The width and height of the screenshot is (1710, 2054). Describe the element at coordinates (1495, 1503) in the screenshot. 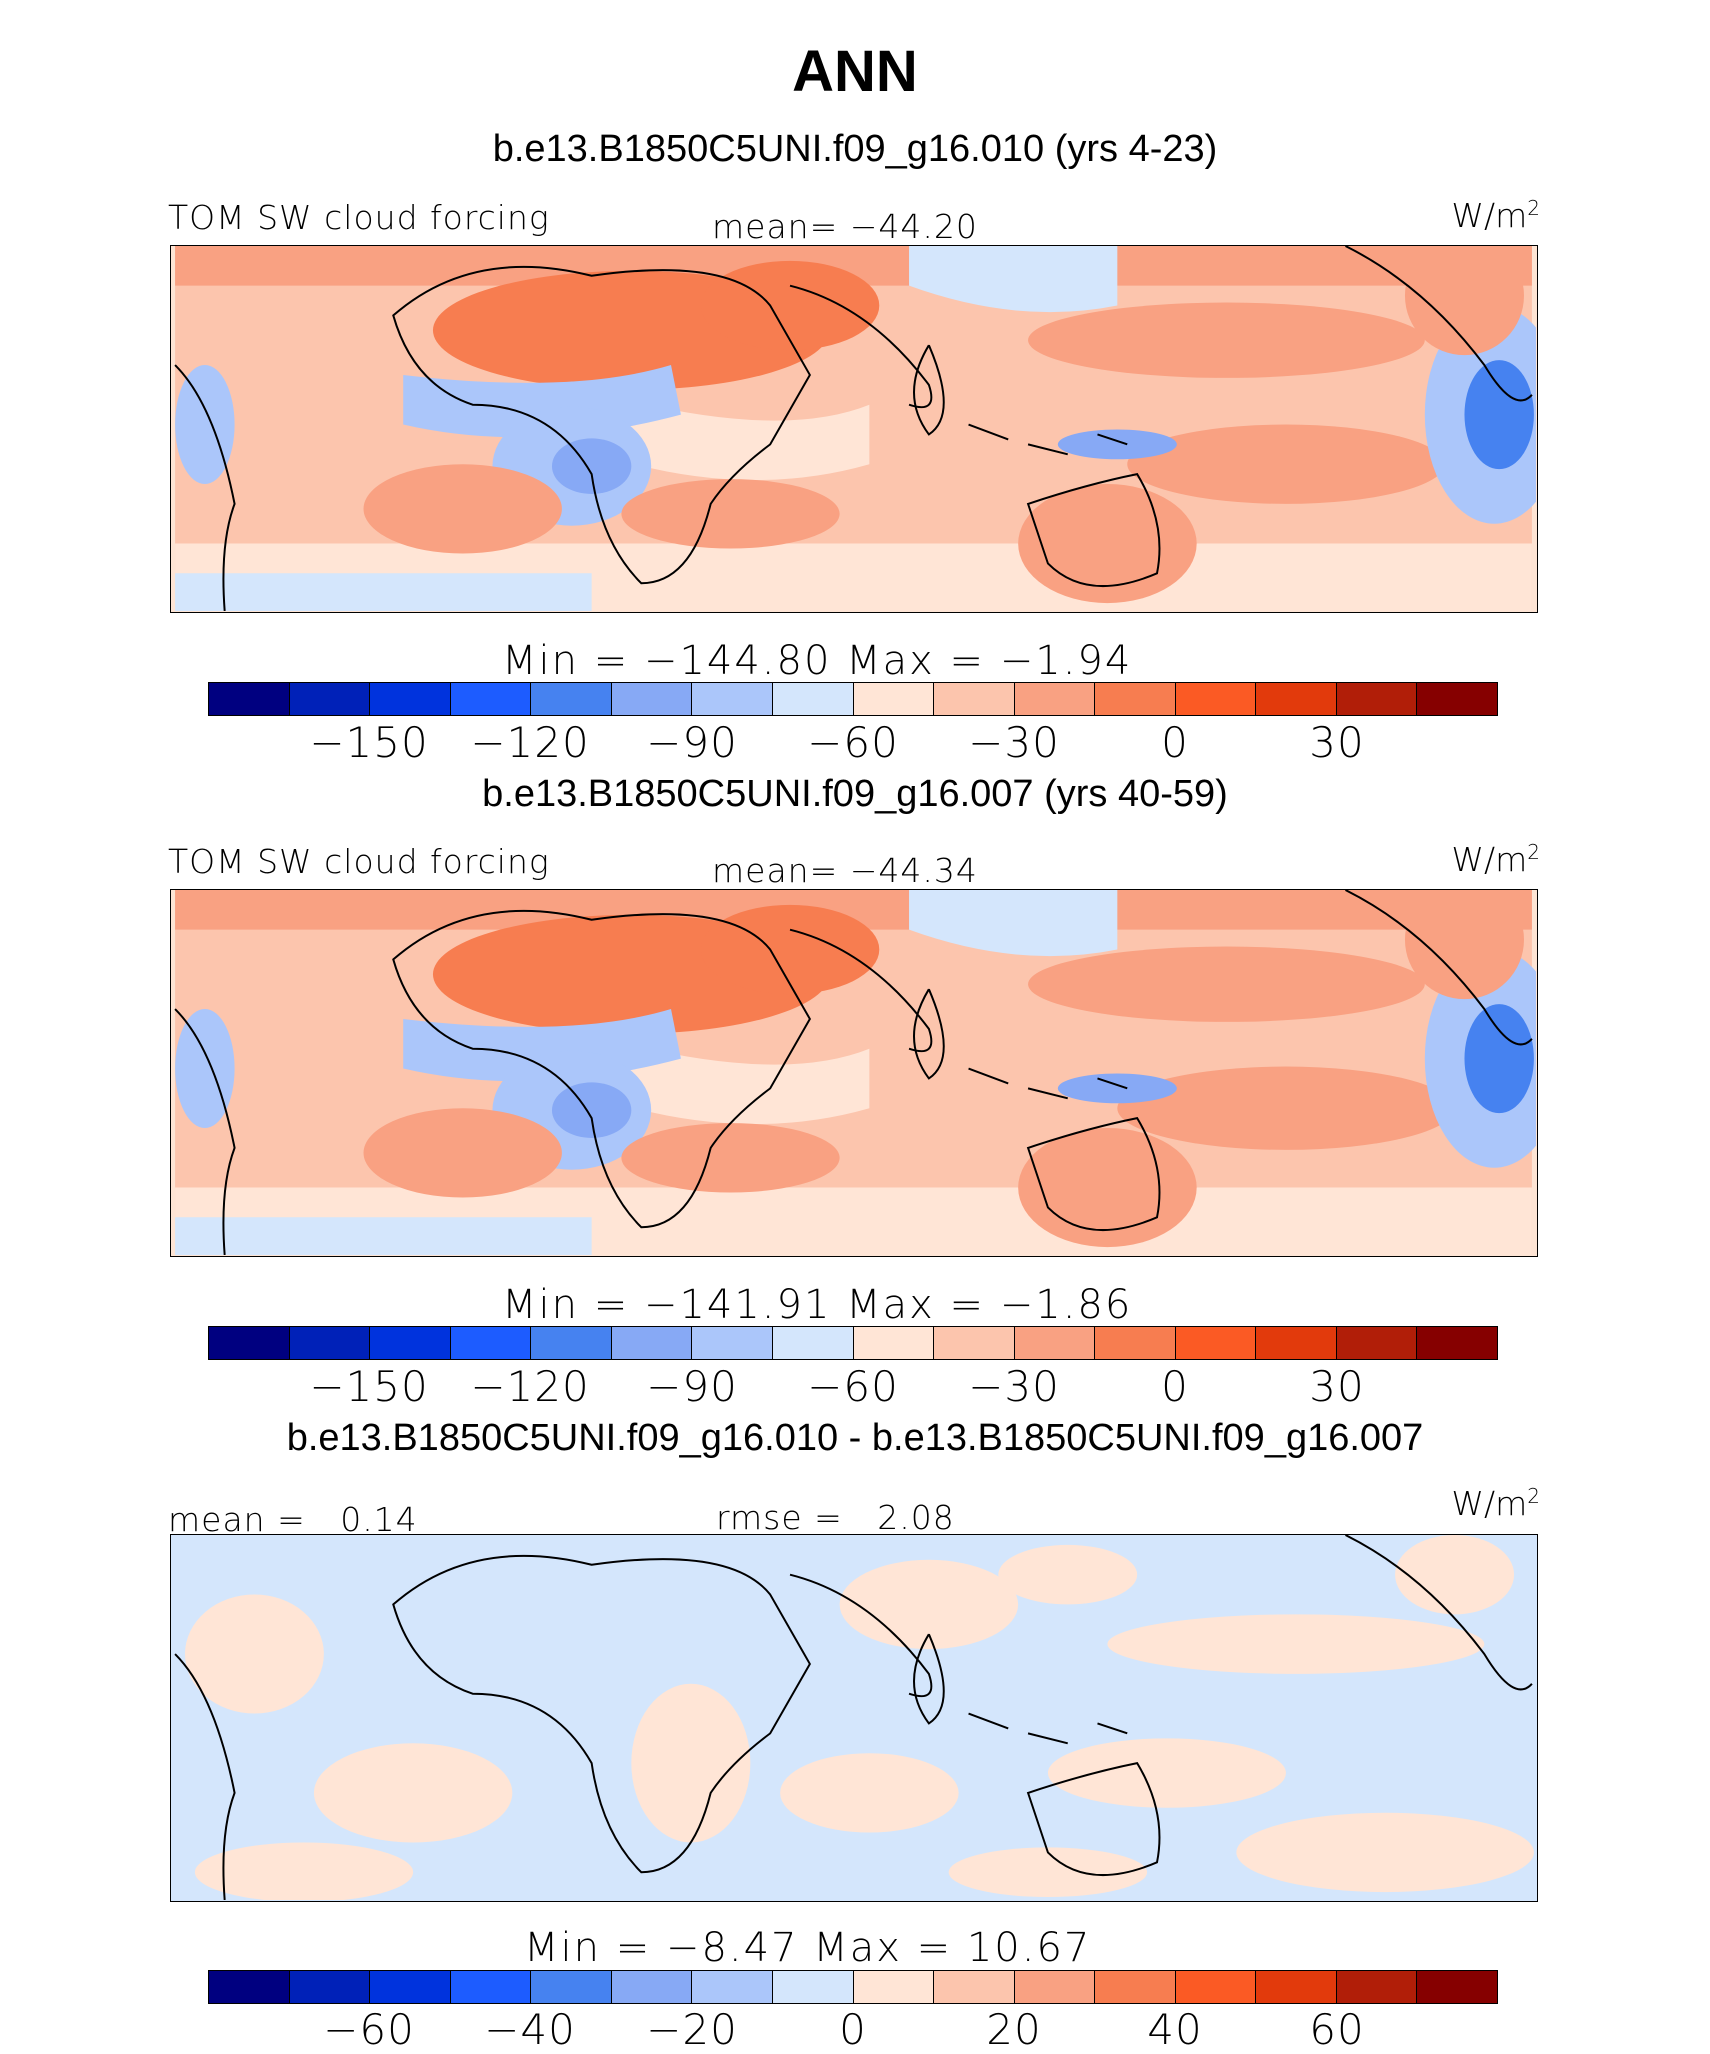

I see `panel-3-units: W/m2` at that location.